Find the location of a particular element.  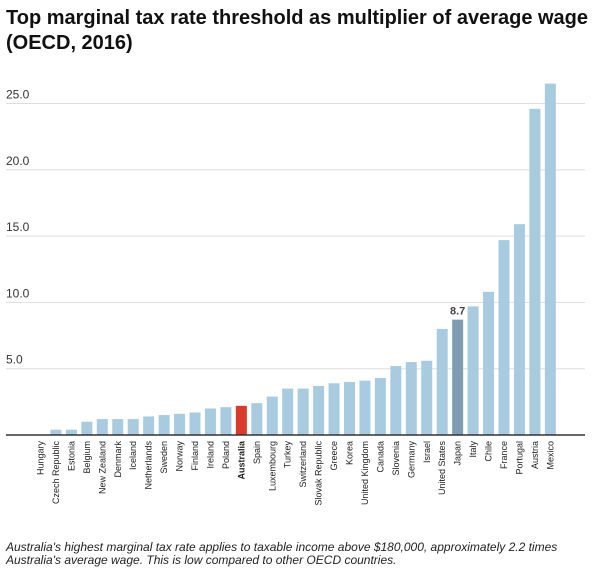

x-tick-label: Sweden is located at coordinates (164, 457).